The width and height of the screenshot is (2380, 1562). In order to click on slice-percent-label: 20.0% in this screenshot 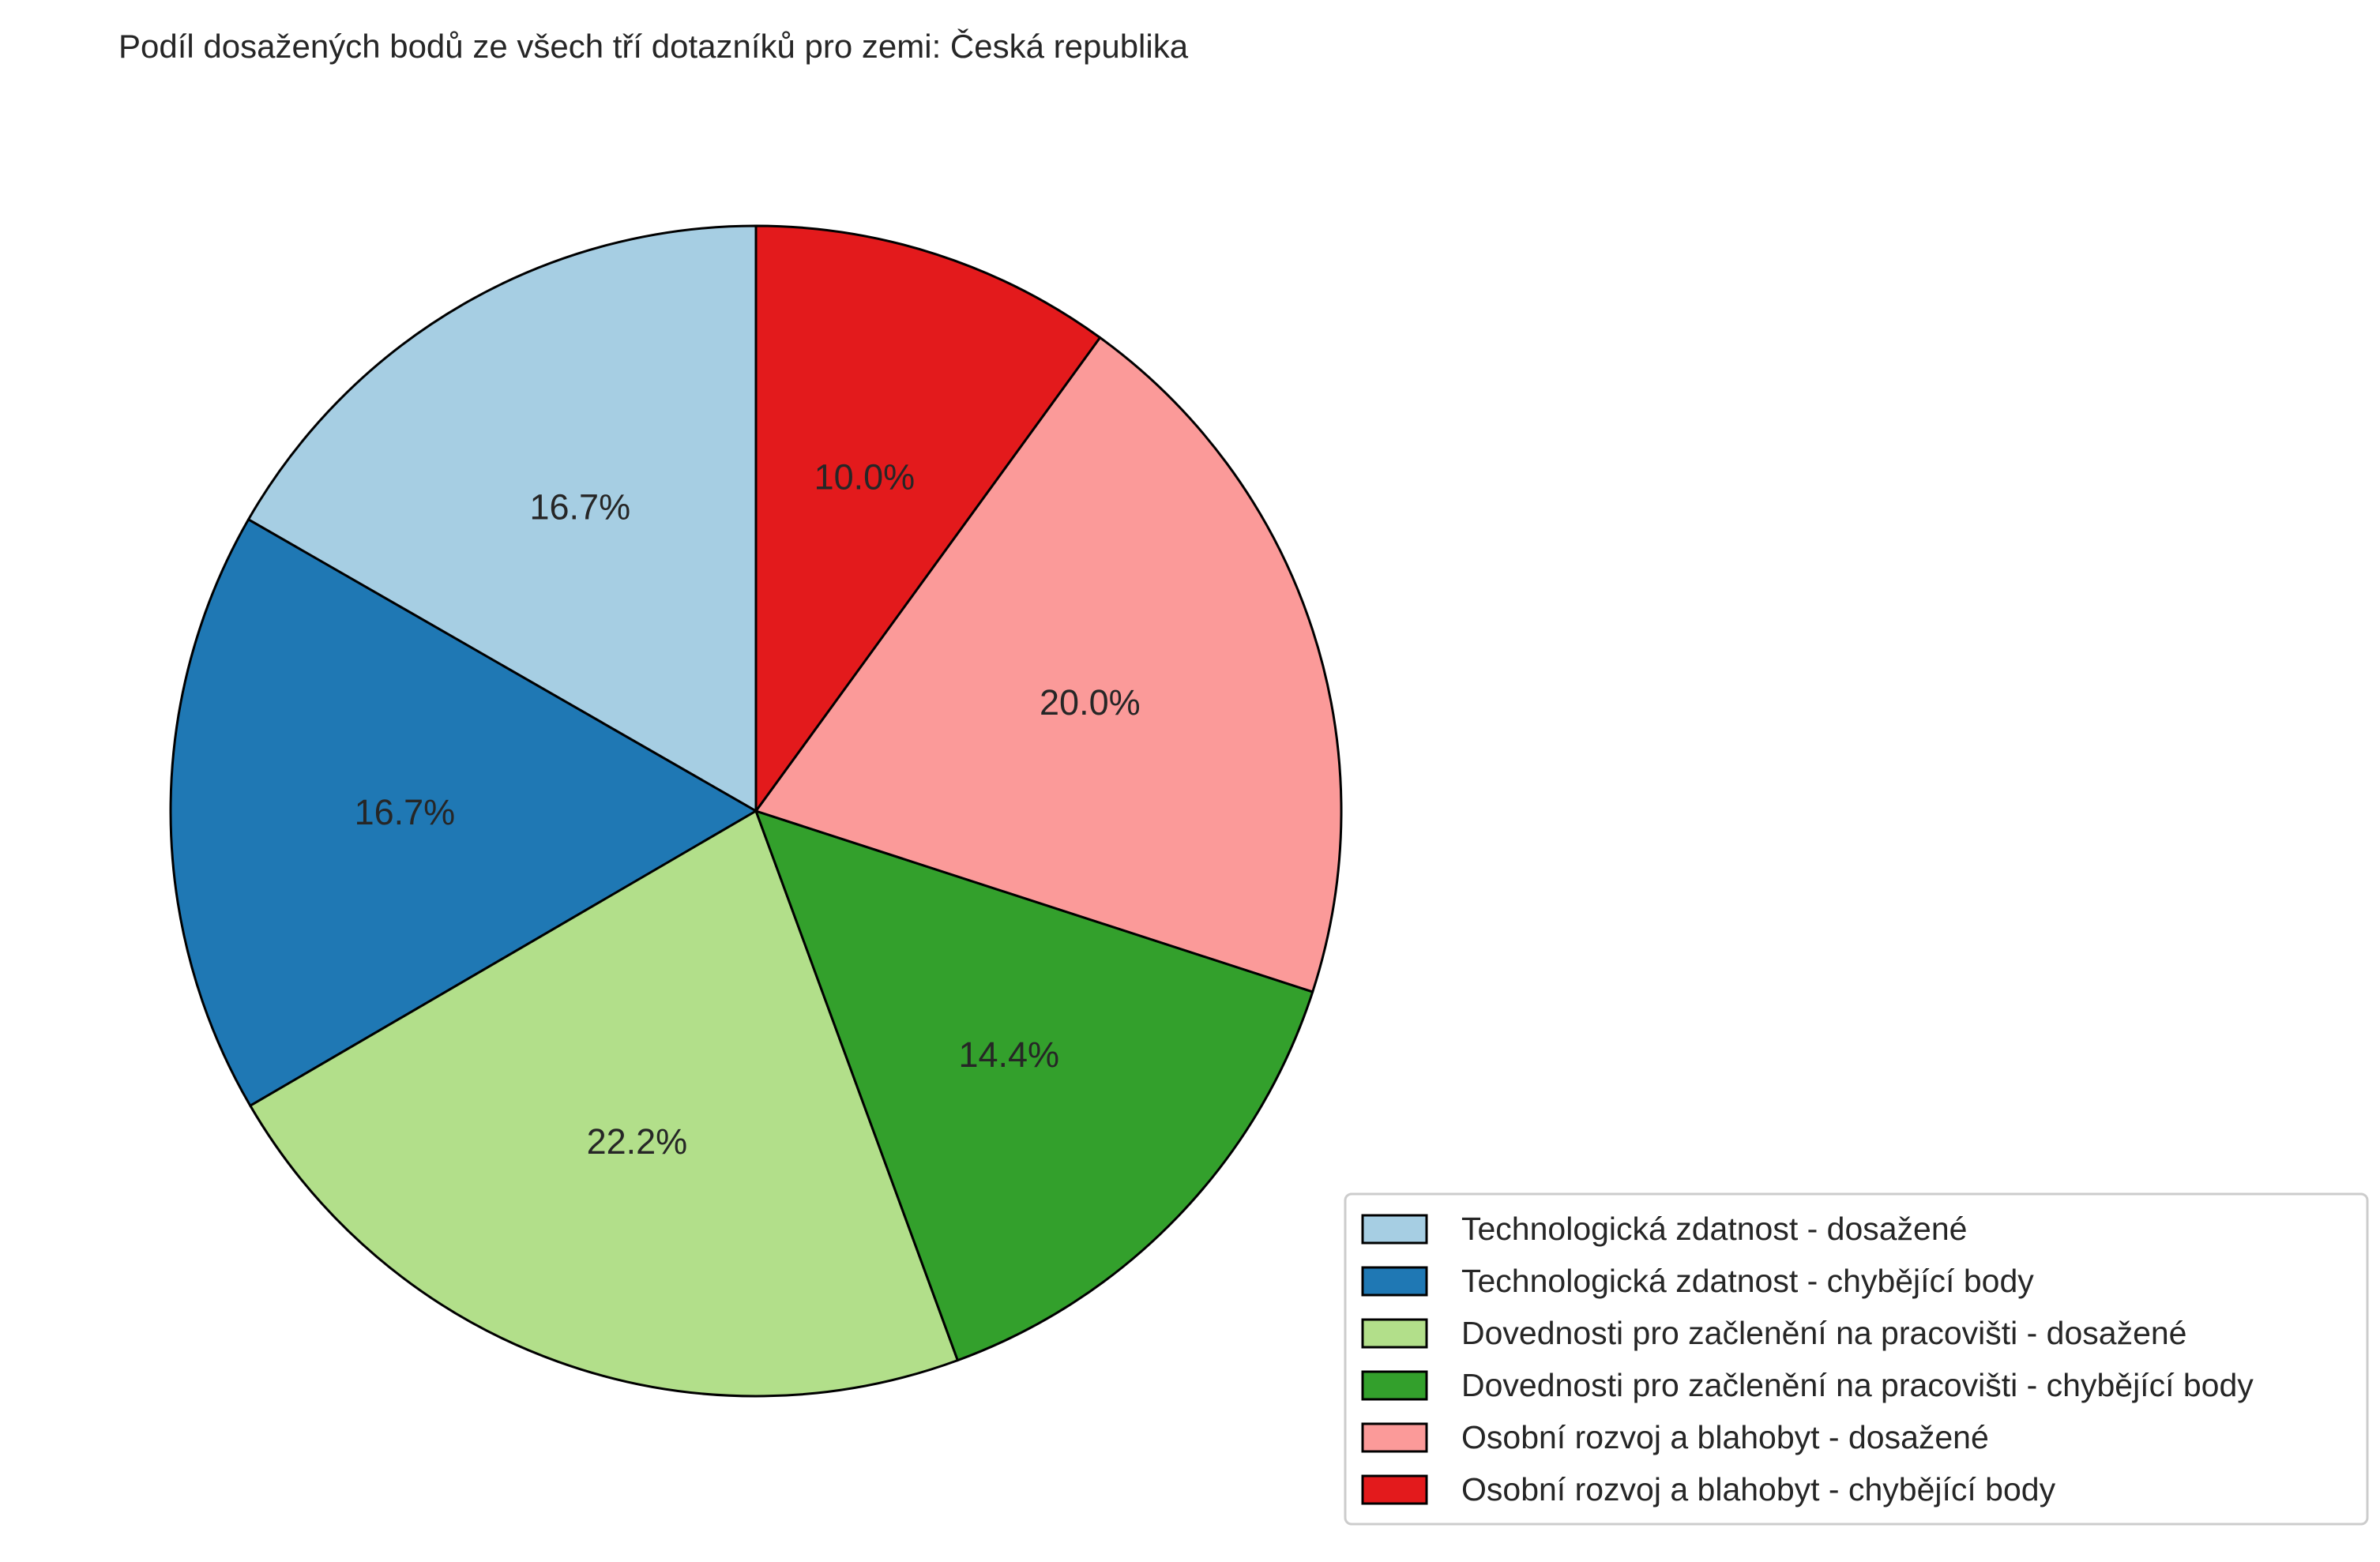, I will do `click(1090, 702)`.